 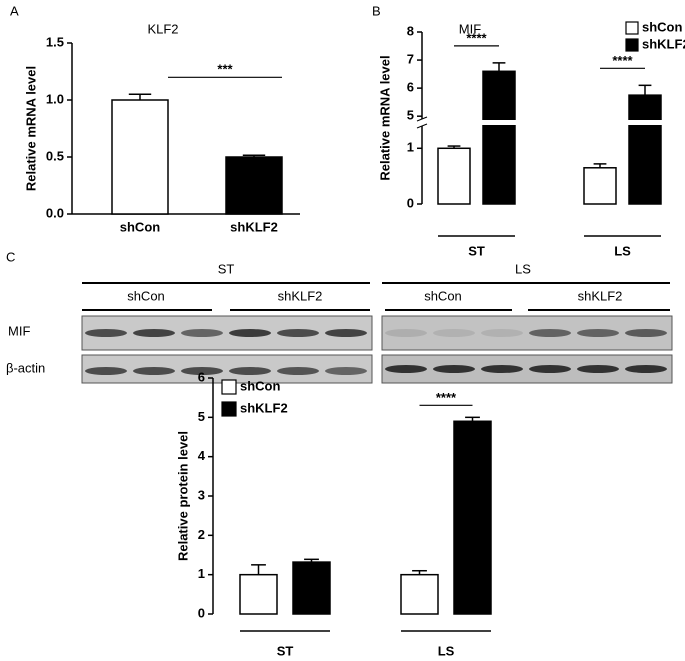 What do you see at coordinates (14, 10) in the screenshot?
I see `panel-label: A` at bounding box center [14, 10].